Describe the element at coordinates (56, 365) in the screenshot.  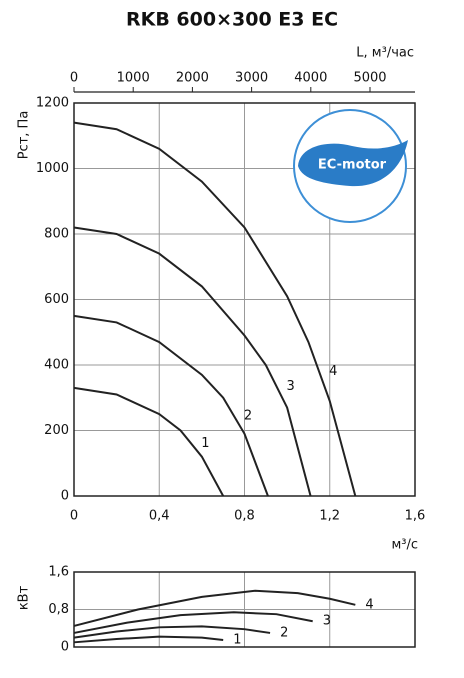
I see `y-tick-label: 400` at that location.